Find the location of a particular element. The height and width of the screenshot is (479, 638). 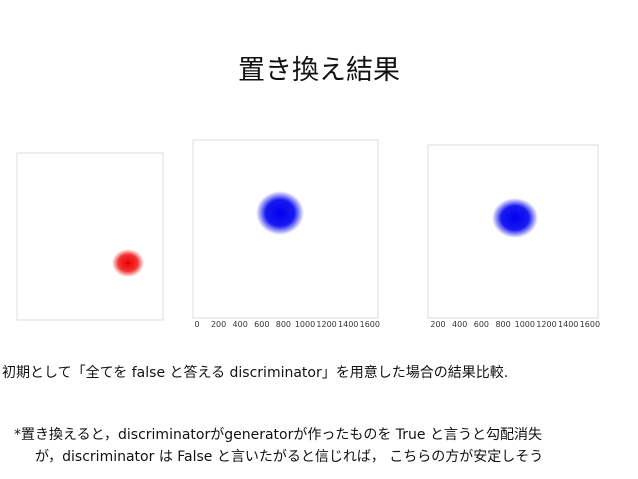

red-cluster is located at coordinates (128, 263).